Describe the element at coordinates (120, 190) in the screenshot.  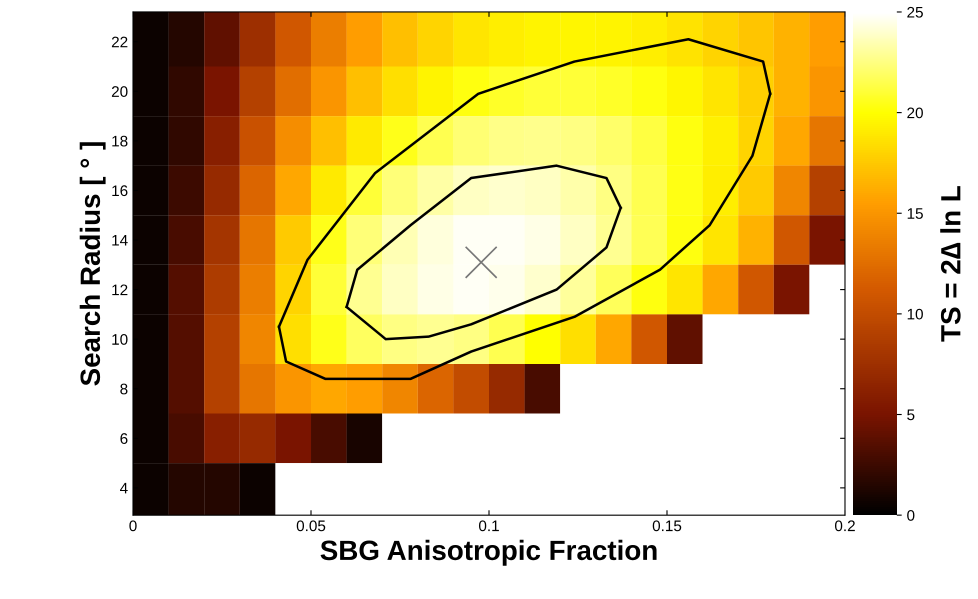
I see `y-tick-label: 16` at that location.